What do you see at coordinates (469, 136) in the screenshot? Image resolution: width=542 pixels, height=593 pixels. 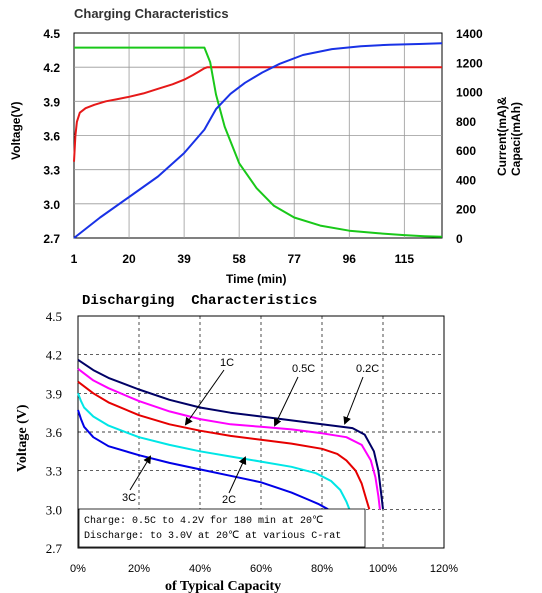 I see `charging-right-tick-labels: 0 200 400 600 800 1000 1200 1400` at bounding box center [469, 136].